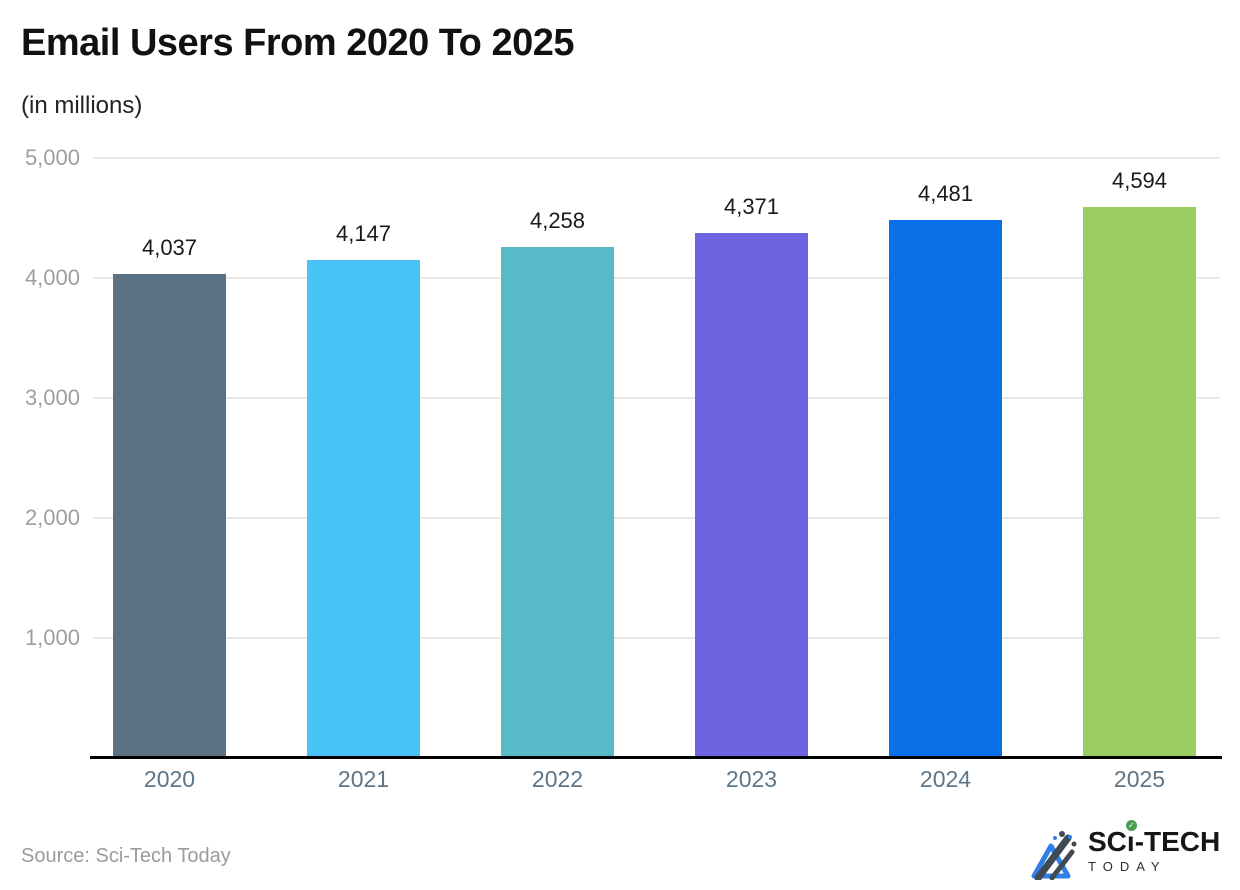  Describe the element at coordinates (52, 517) in the screenshot. I see `y-axis-tick-label: 2,000` at that location.